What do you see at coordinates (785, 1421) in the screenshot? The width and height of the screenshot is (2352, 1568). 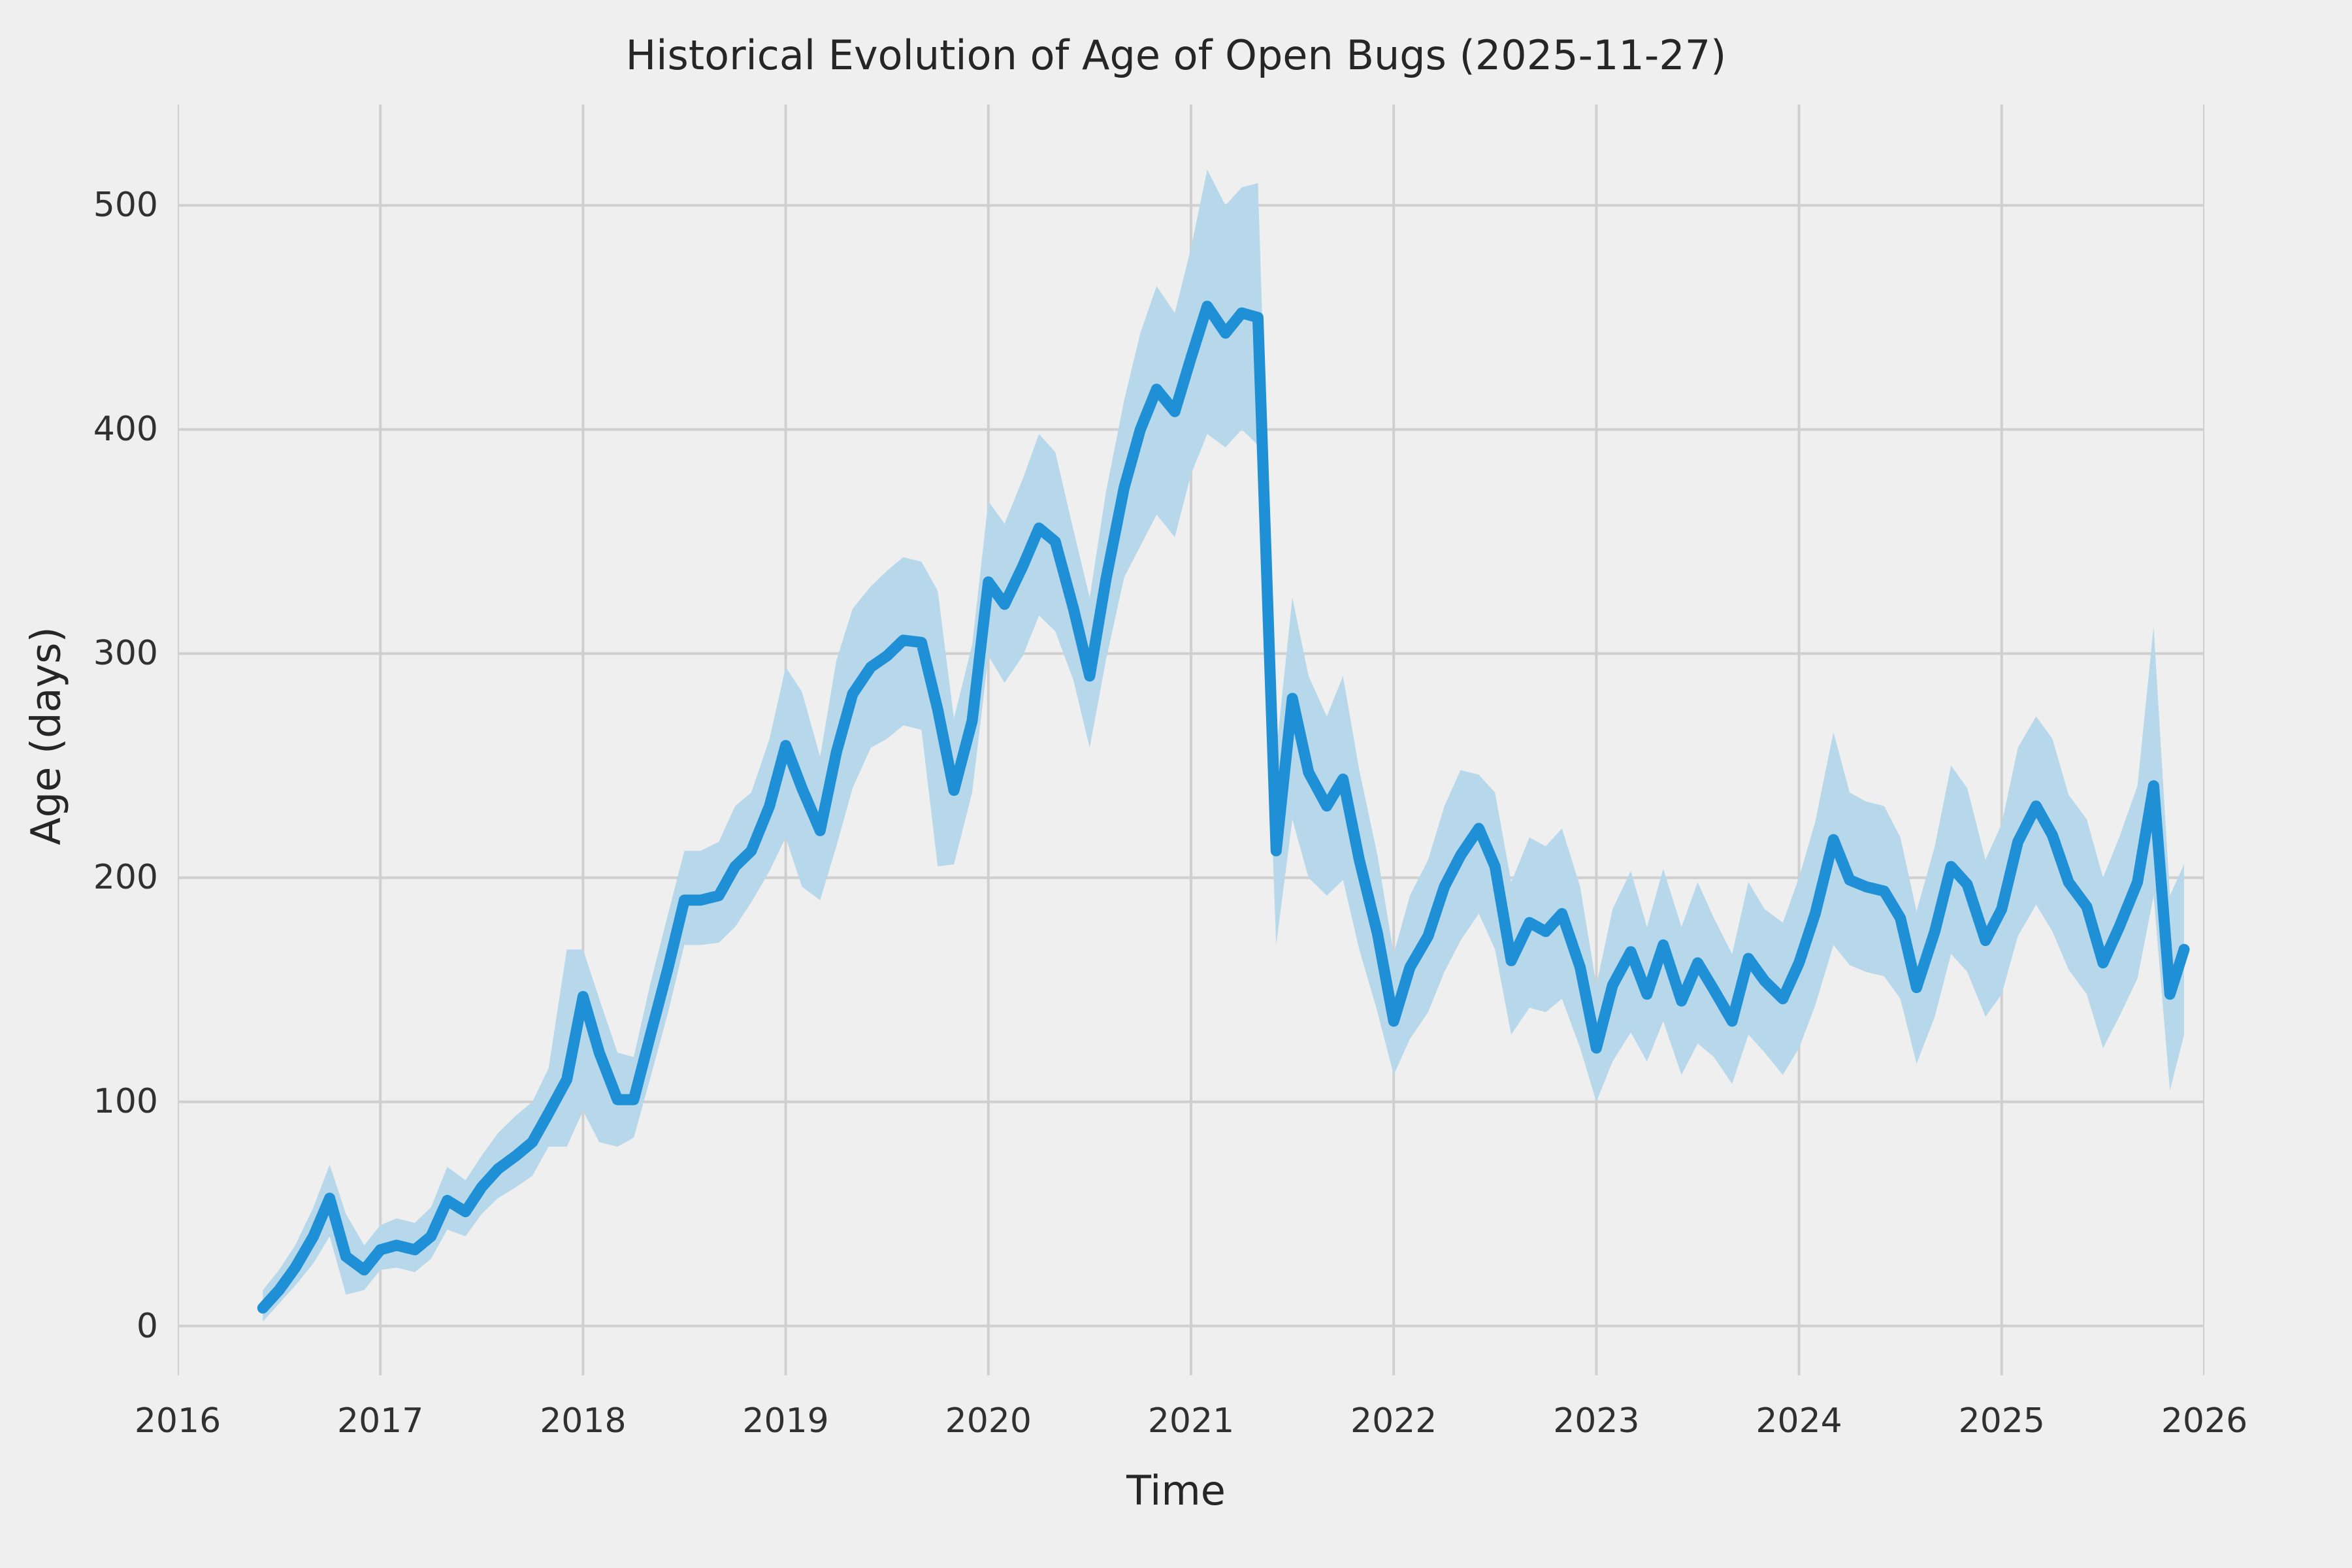 I see `x-tick-label: 2019` at bounding box center [785, 1421].